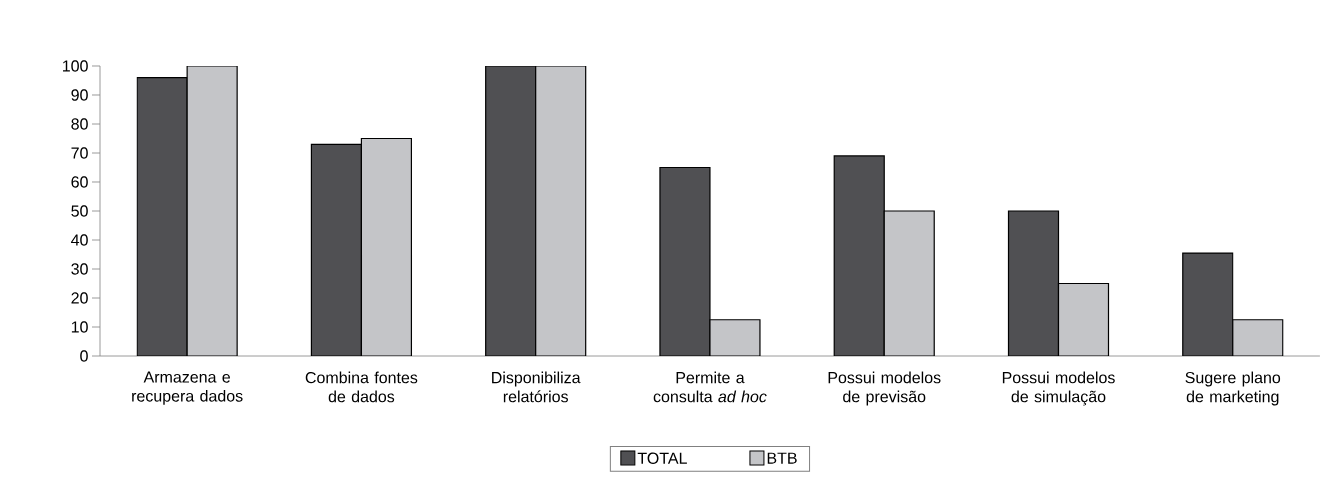  Describe the element at coordinates (710, 387) in the screenshot. I see `x-tick-label: Permite a consulta ad hoc` at that location.